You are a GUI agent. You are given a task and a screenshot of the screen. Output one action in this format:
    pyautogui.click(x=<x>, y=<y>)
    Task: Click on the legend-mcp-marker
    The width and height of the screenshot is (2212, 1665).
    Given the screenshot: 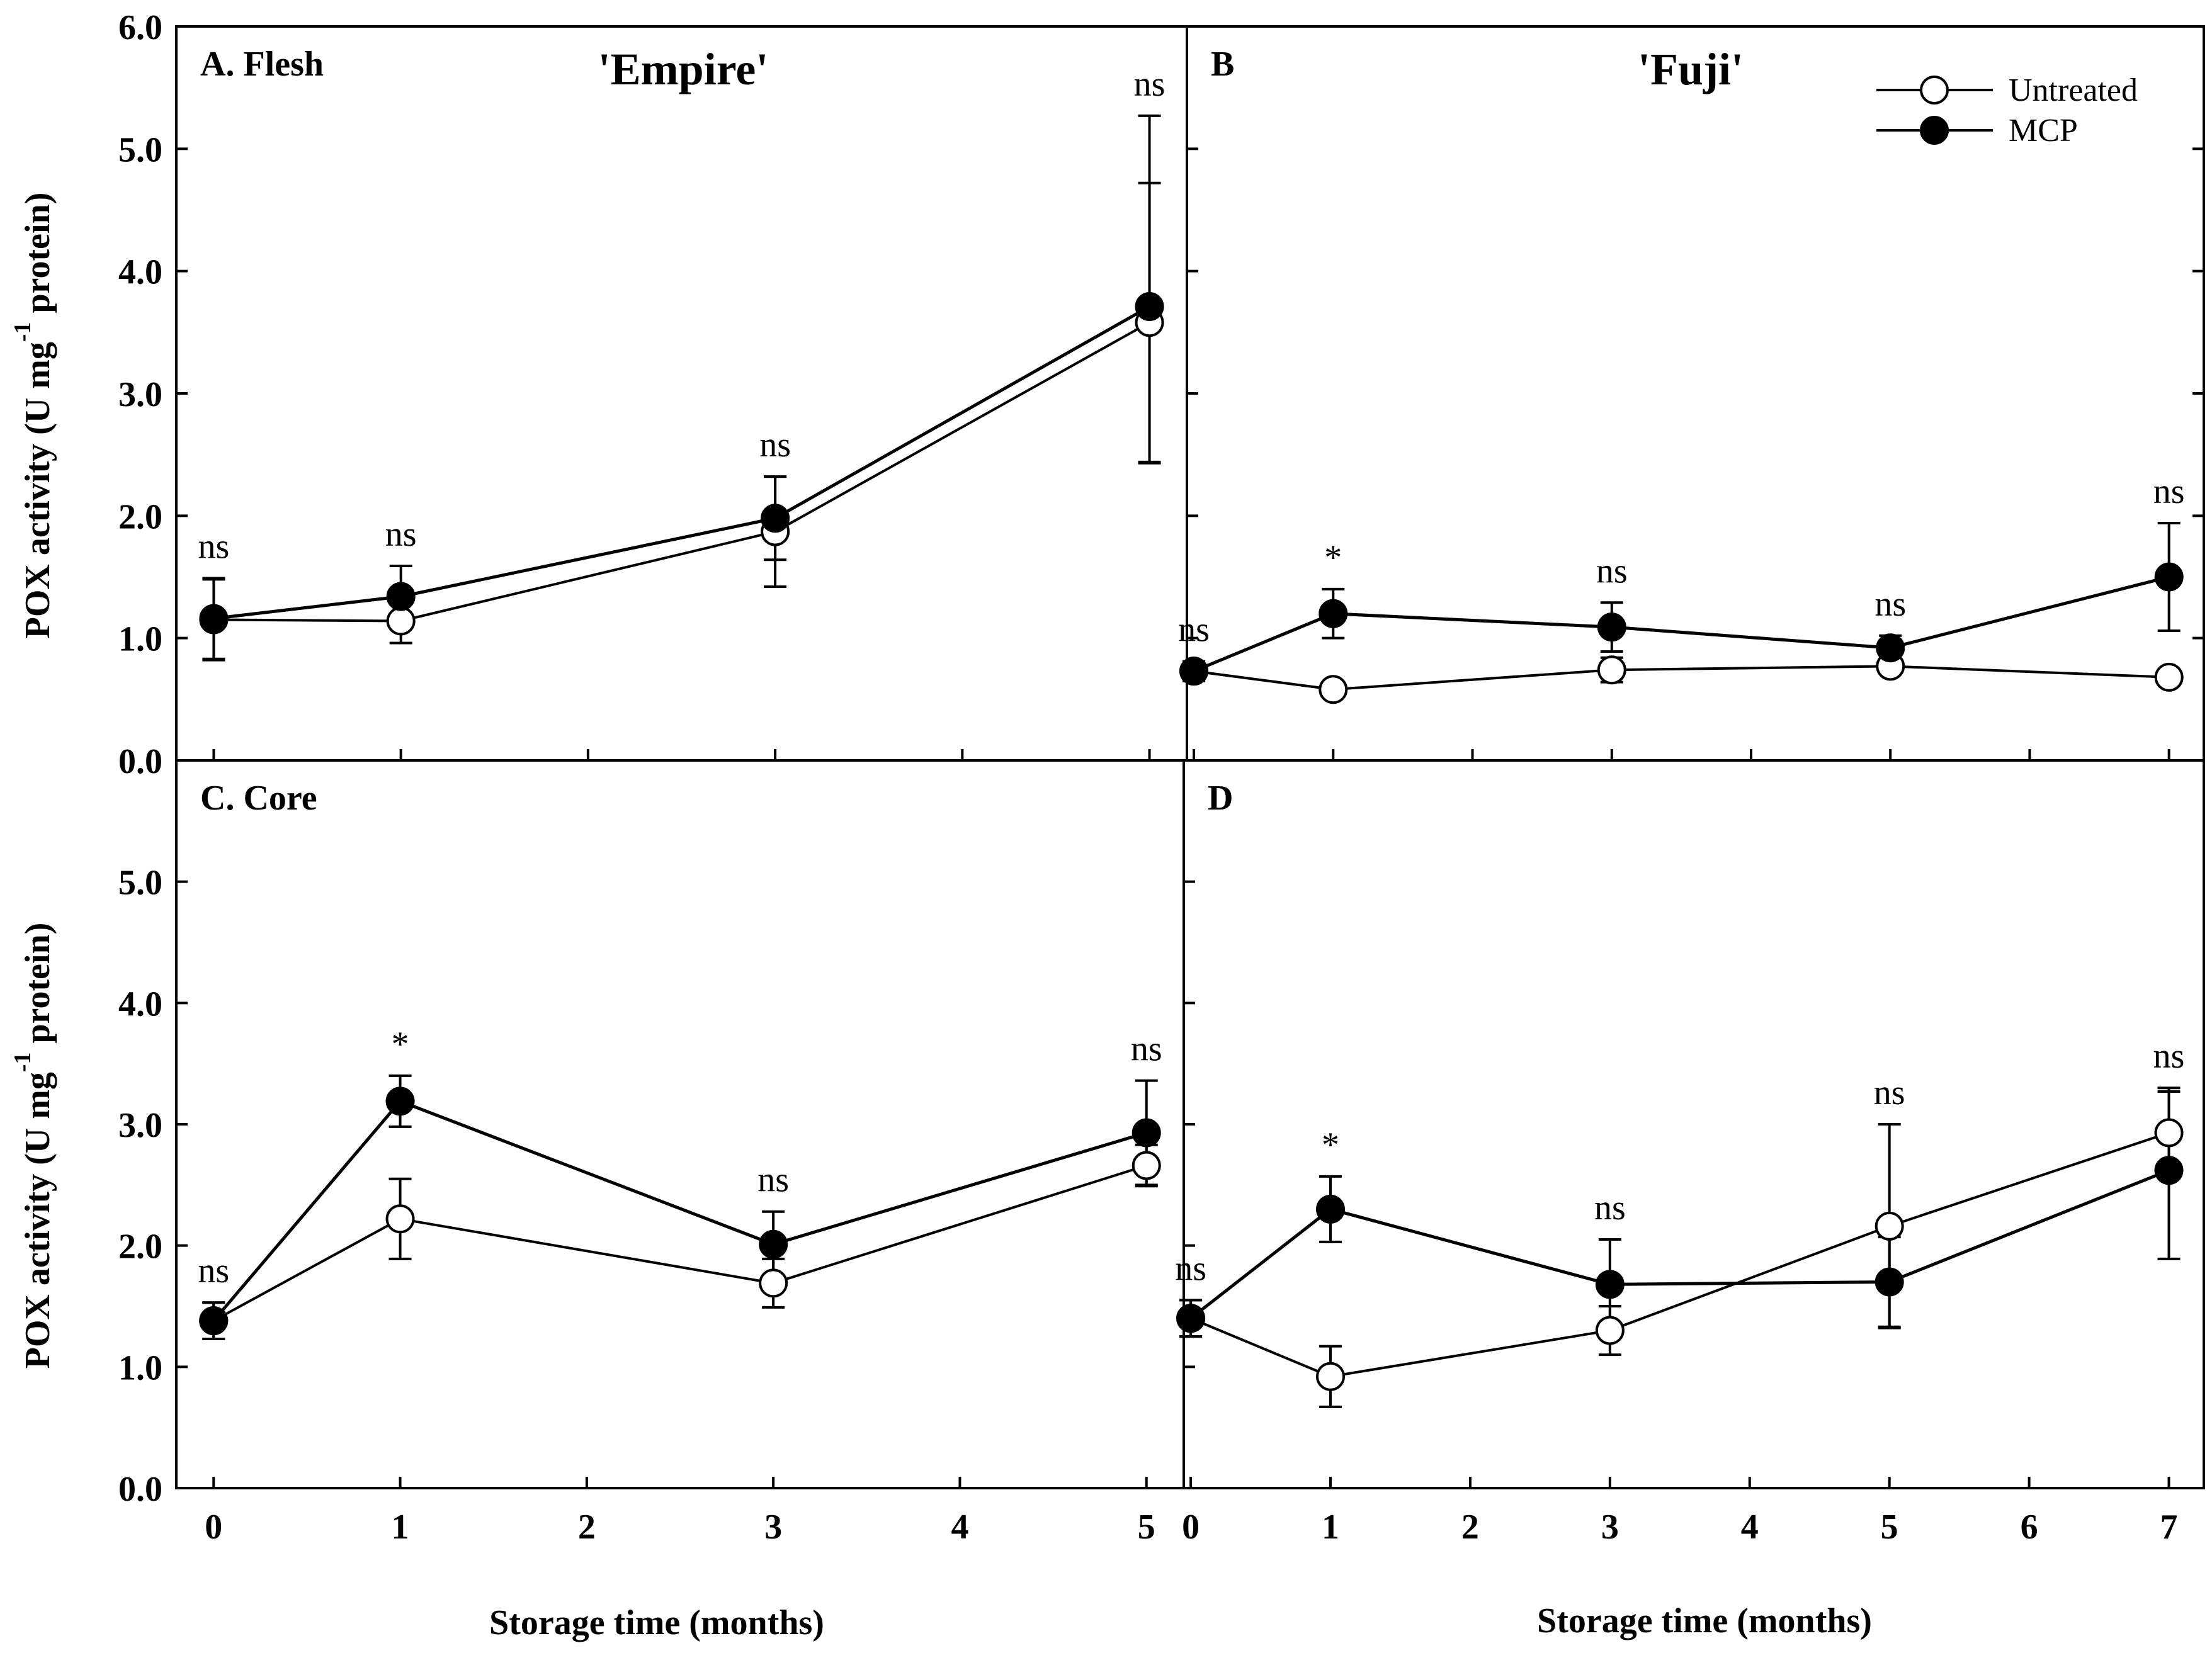 What is the action you would take?
    pyautogui.click(x=1934, y=130)
    